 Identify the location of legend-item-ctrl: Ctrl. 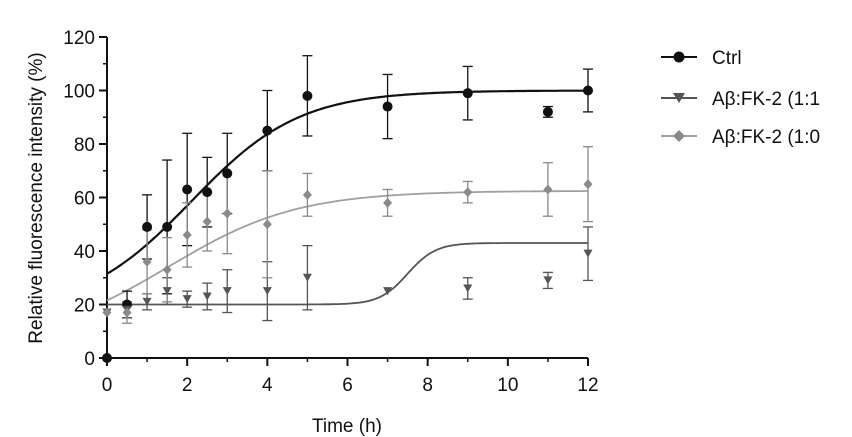
(701, 58).